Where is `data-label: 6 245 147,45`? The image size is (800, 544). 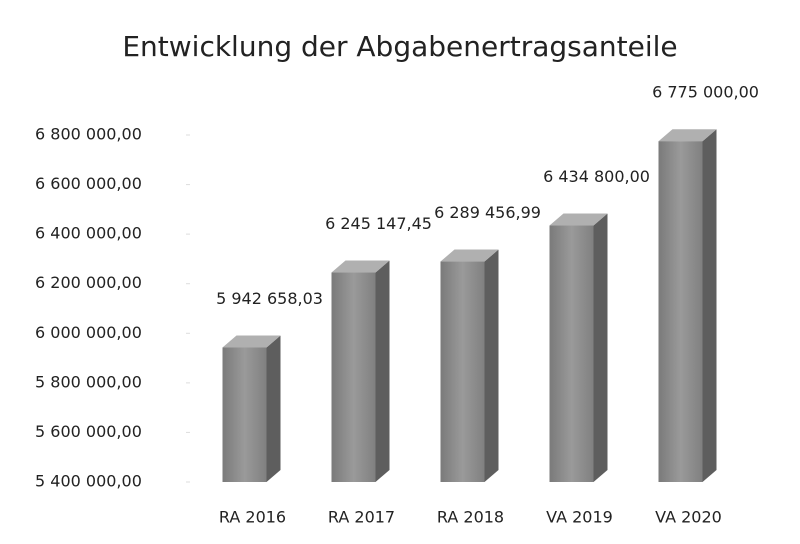
data-label: 6 245 147,45 is located at coordinates (378, 223).